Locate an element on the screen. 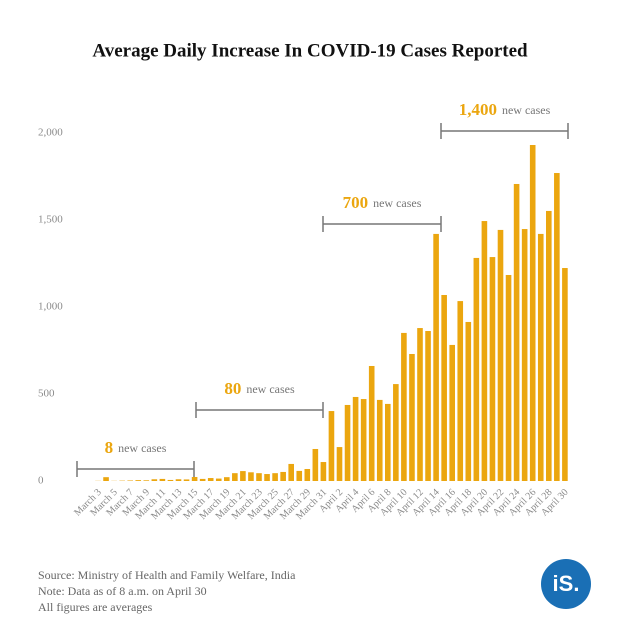  y-tick-label: 2,000 is located at coordinates (50, 133).